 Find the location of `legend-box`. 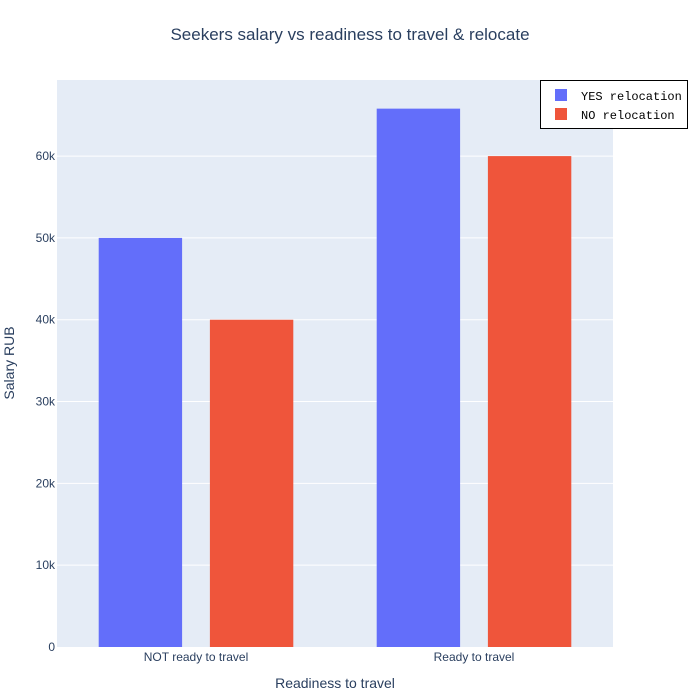

legend-box is located at coordinates (614, 104).